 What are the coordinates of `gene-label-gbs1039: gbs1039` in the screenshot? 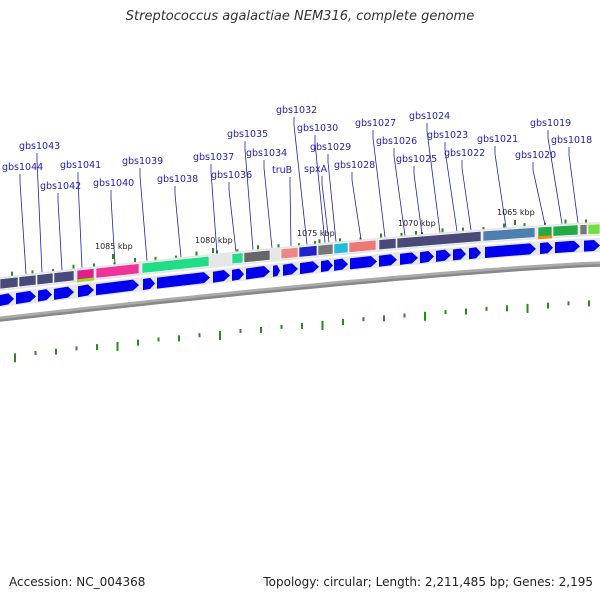 It's located at (142, 161).